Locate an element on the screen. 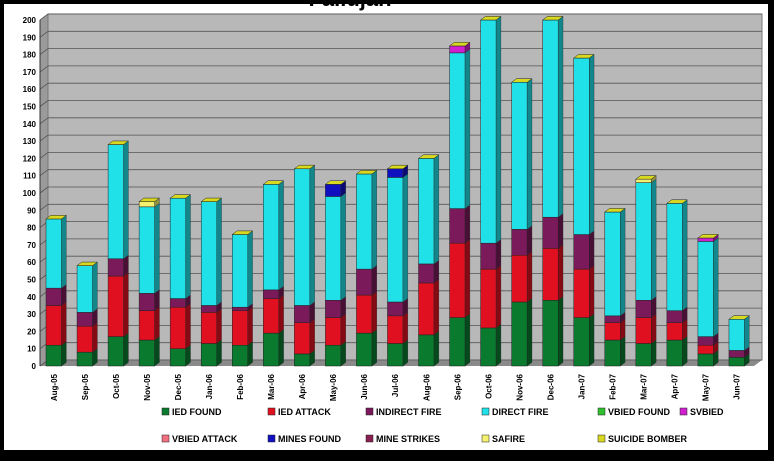 The height and width of the screenshot is (461, 774). x-tick-label: Aug-05 is located at coordinates (54, 387).